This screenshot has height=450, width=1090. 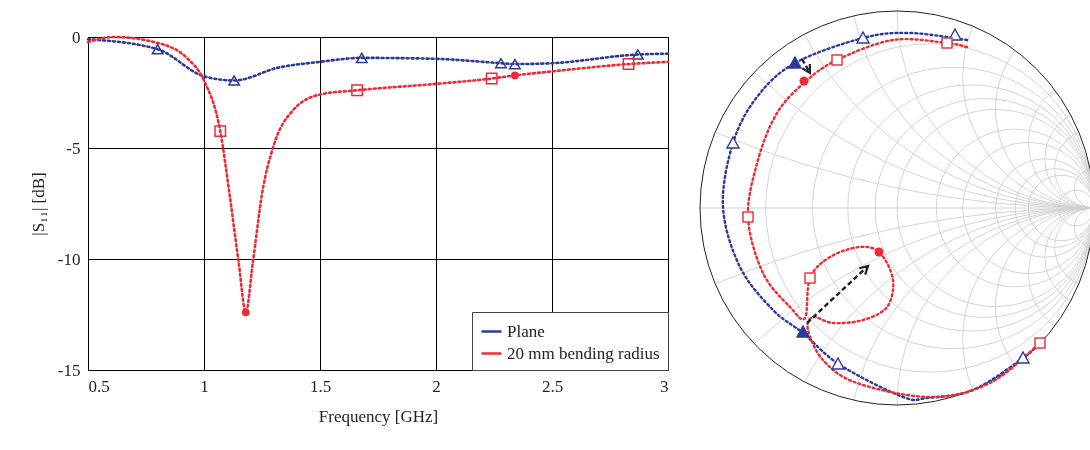 I want to click on y-tick-label: -10, so click(x=69, y=259).